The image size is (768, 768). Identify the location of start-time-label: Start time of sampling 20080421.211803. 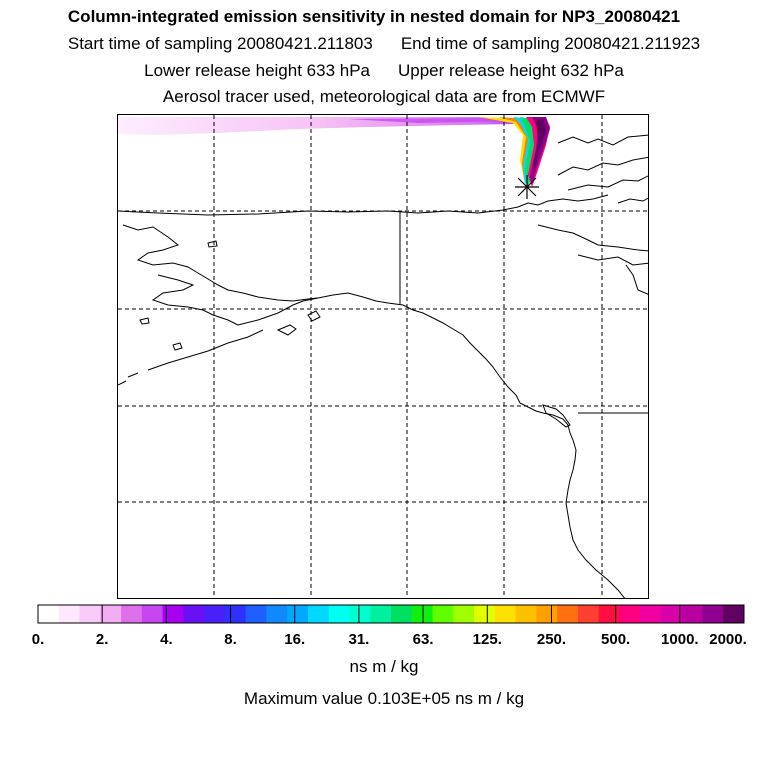
(220, 43).